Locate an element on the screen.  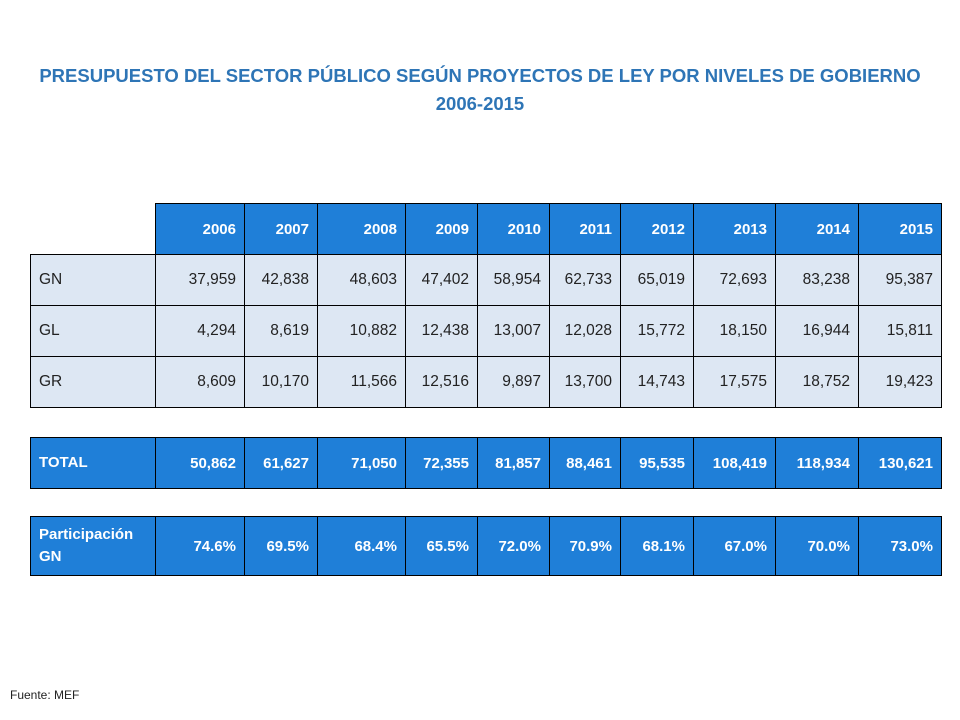
year-header: 2013 is located at coordinates (734, 229).